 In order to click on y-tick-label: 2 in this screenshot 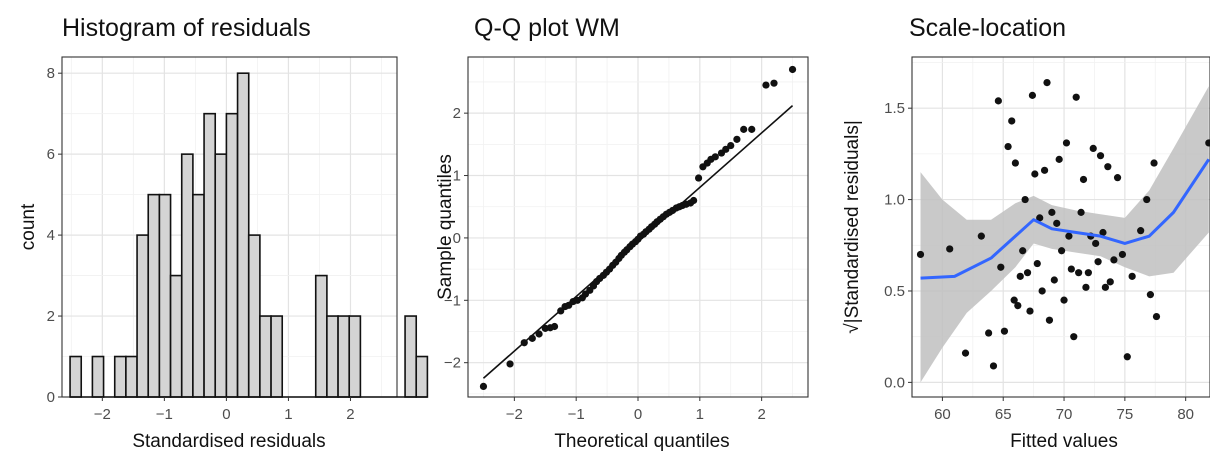, I will do `click(51, 316)`.